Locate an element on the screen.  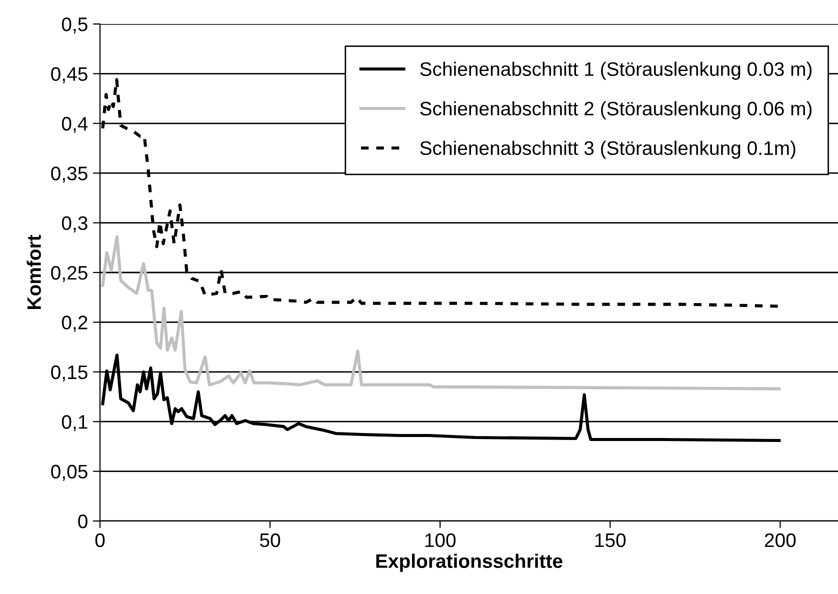
y-tick-label: 0 is located at coordinates (83, 521).